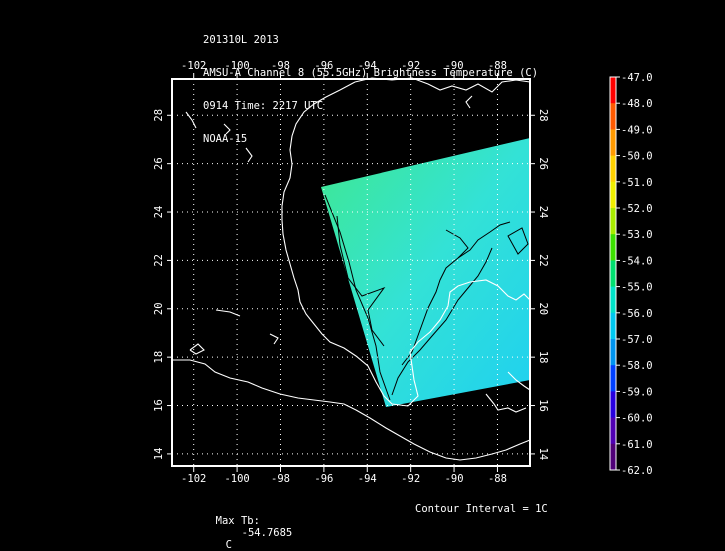 The image size is (725, 551). What do you see at coordinates (543, 454) in the screenshot?
I see `lat-label-right: 14` at bounding box center [543, 454].